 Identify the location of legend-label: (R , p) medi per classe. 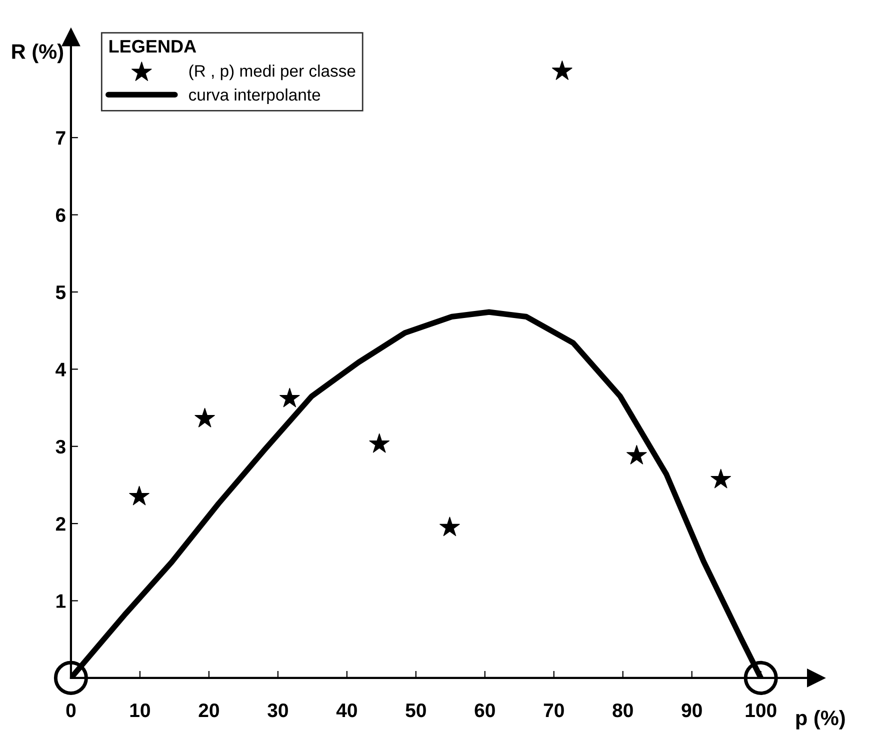
(272, 72).